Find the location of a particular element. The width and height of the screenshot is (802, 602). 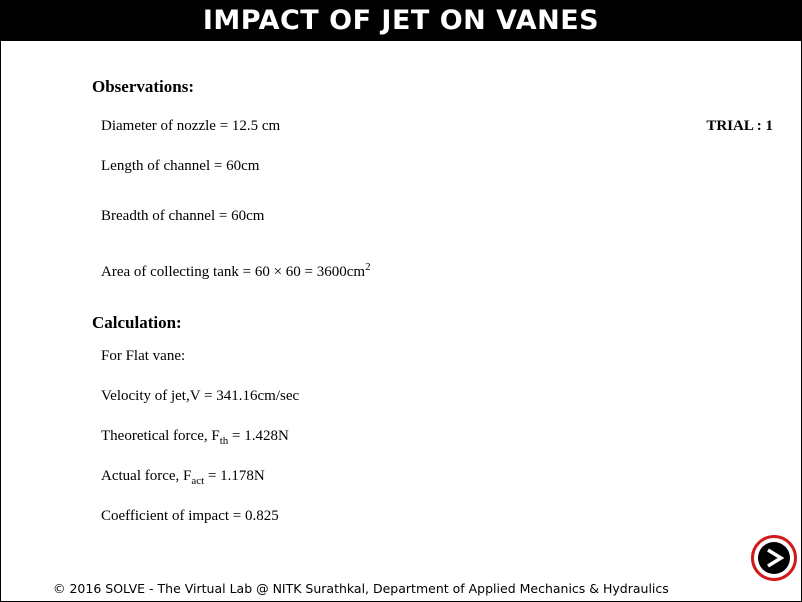

actual-force: Actual force, Fact = 1.178N is located at coordinates (183, 477).